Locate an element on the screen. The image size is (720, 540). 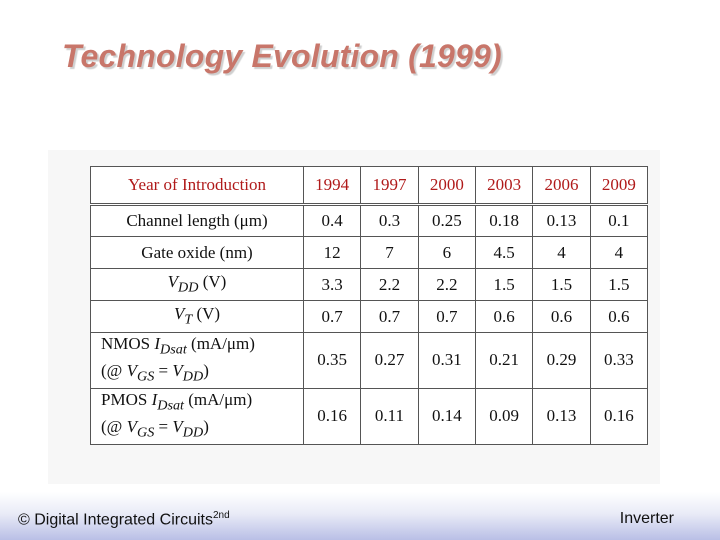
year-cell: 2003 is located at coordinates (504, 186).